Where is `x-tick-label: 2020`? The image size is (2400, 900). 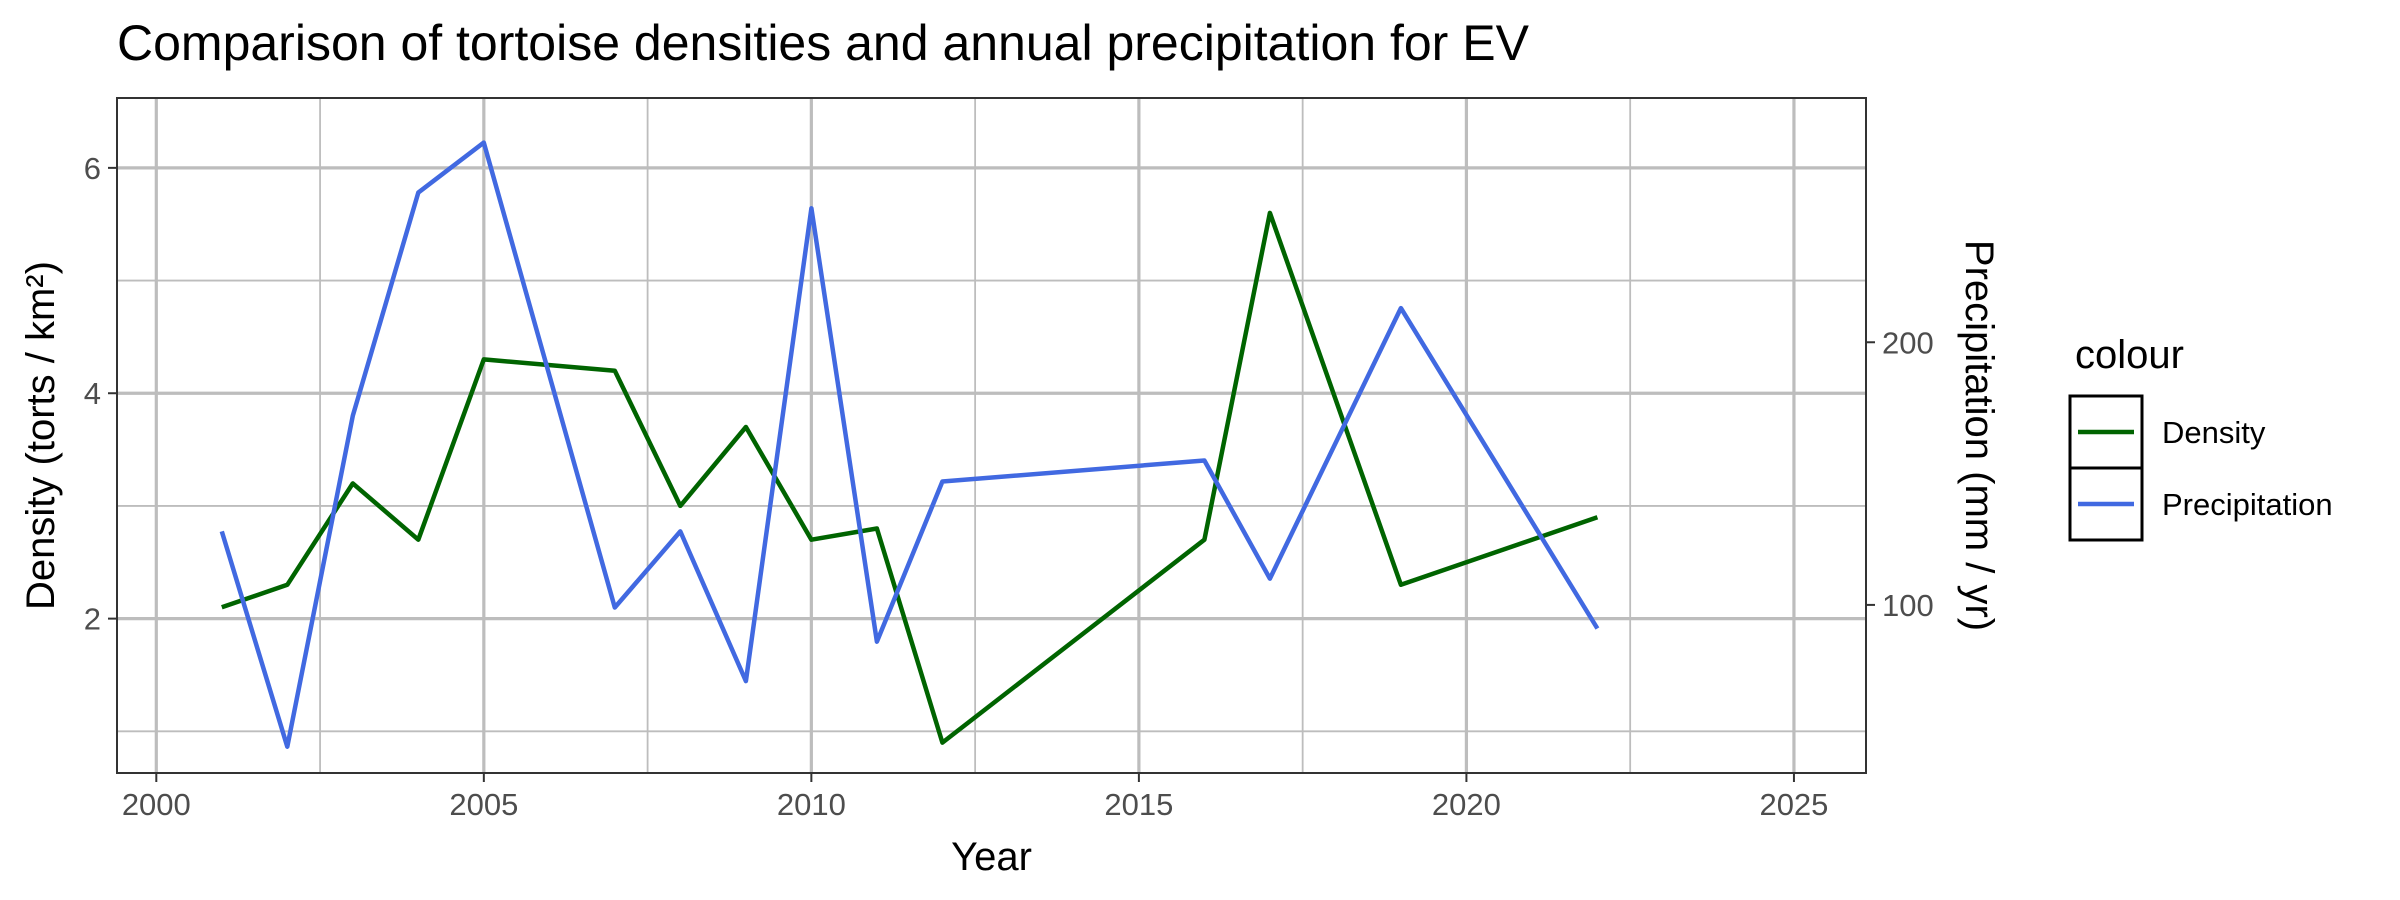 x-tick-label: 2020 is located at coordinates (1466, 804).